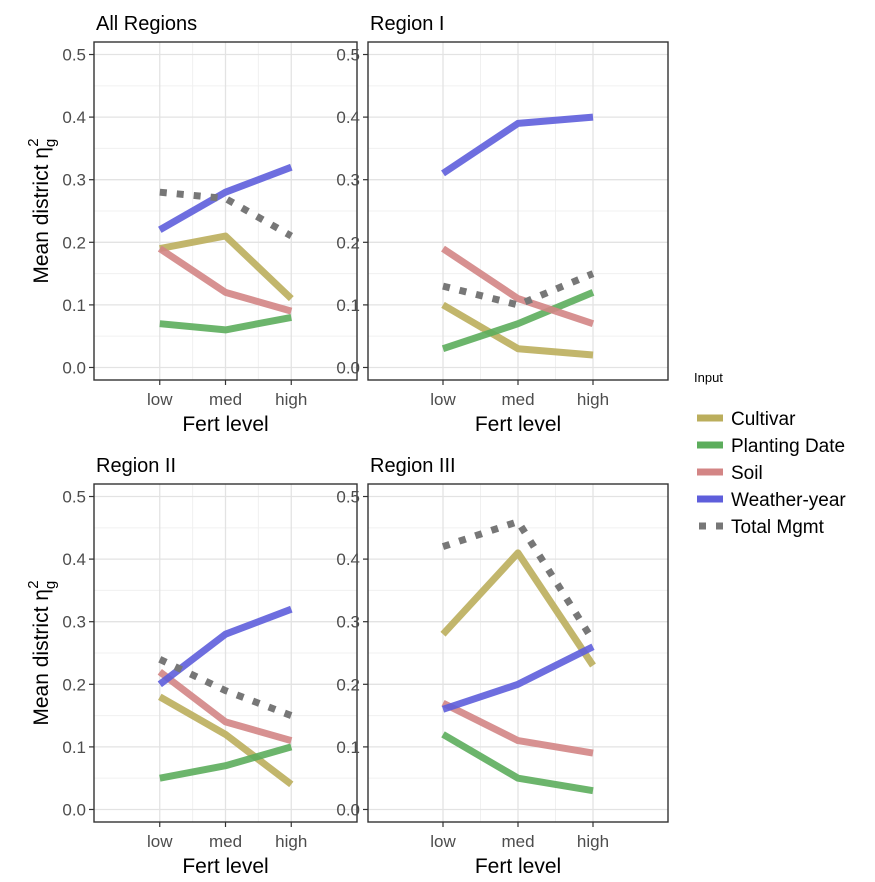  What do you see at coordinates (407, 24) in the screenshot?
I see `panel-title: Region I` at bounding box center [407, 24].